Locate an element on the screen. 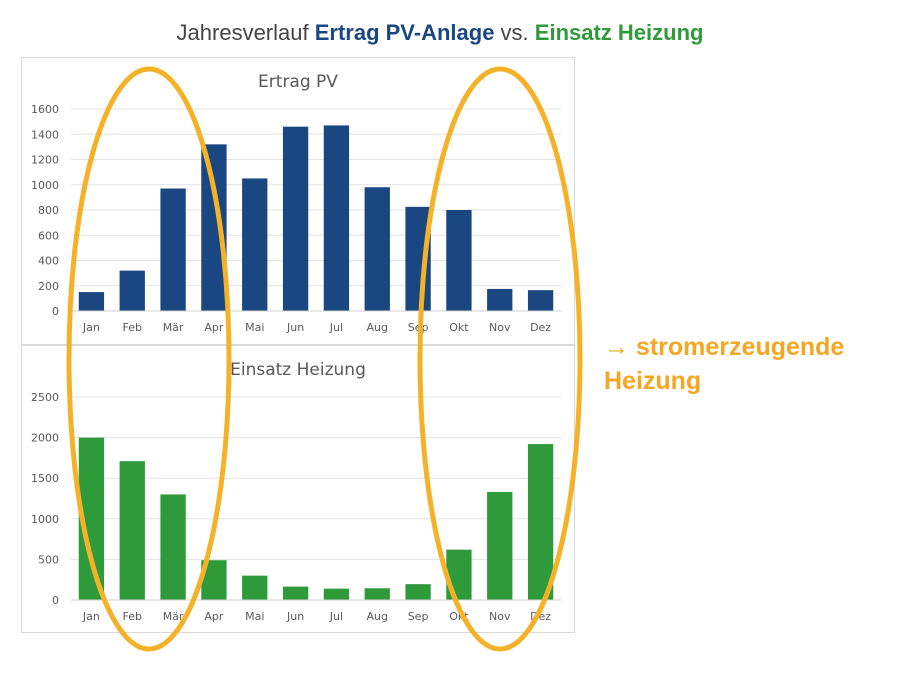 The width and height of the screenshot is (900, 675). title-pv-part: Ertrag PV-Anlage is located at coordinates (404, 32).